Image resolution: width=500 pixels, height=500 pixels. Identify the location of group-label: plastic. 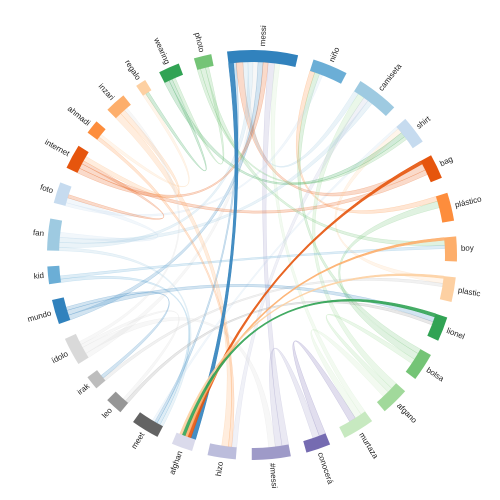
(469, 292).